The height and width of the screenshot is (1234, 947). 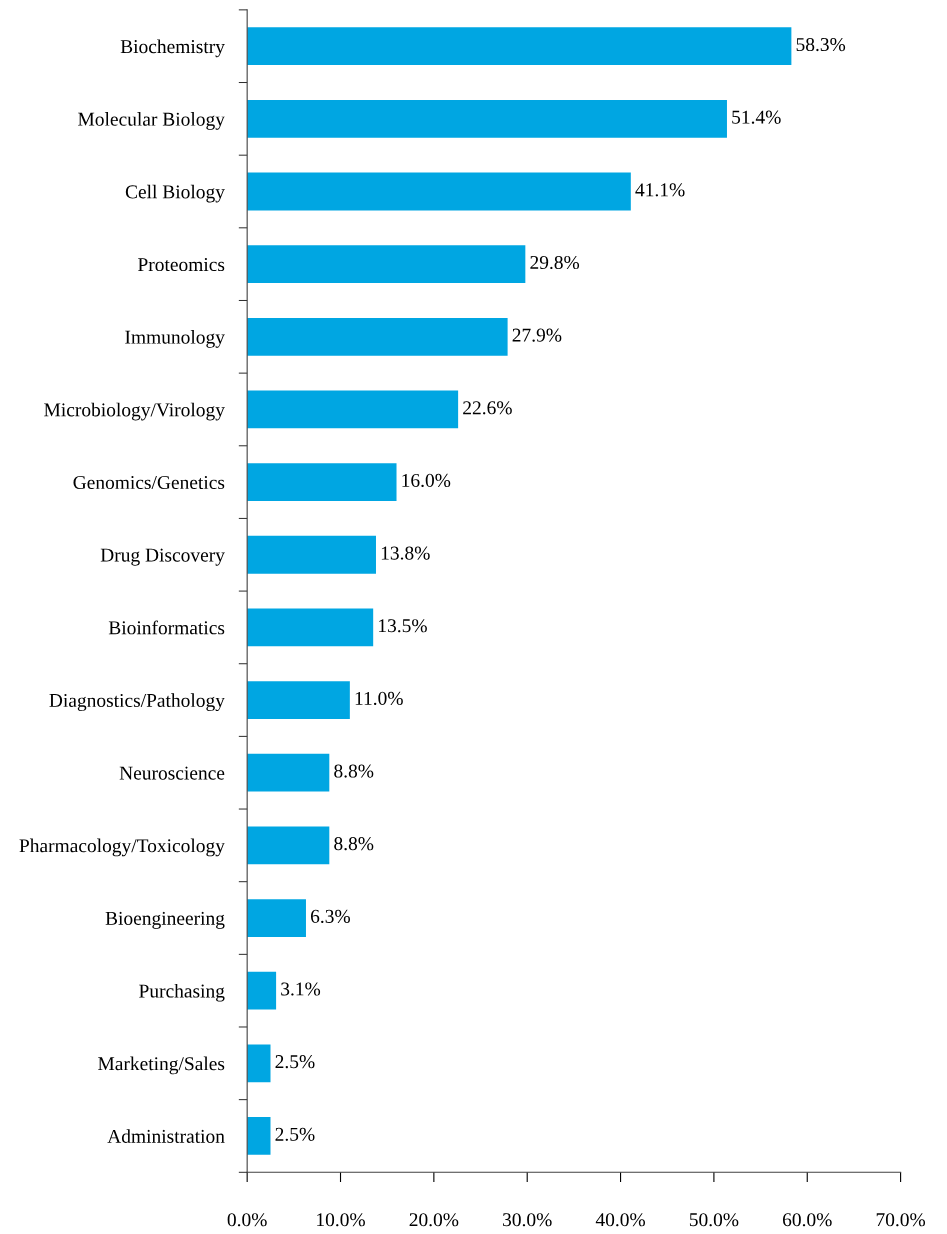 I want to click on y-tick-label: Pharmacology/Toxicology, so click(x=122, y=847).